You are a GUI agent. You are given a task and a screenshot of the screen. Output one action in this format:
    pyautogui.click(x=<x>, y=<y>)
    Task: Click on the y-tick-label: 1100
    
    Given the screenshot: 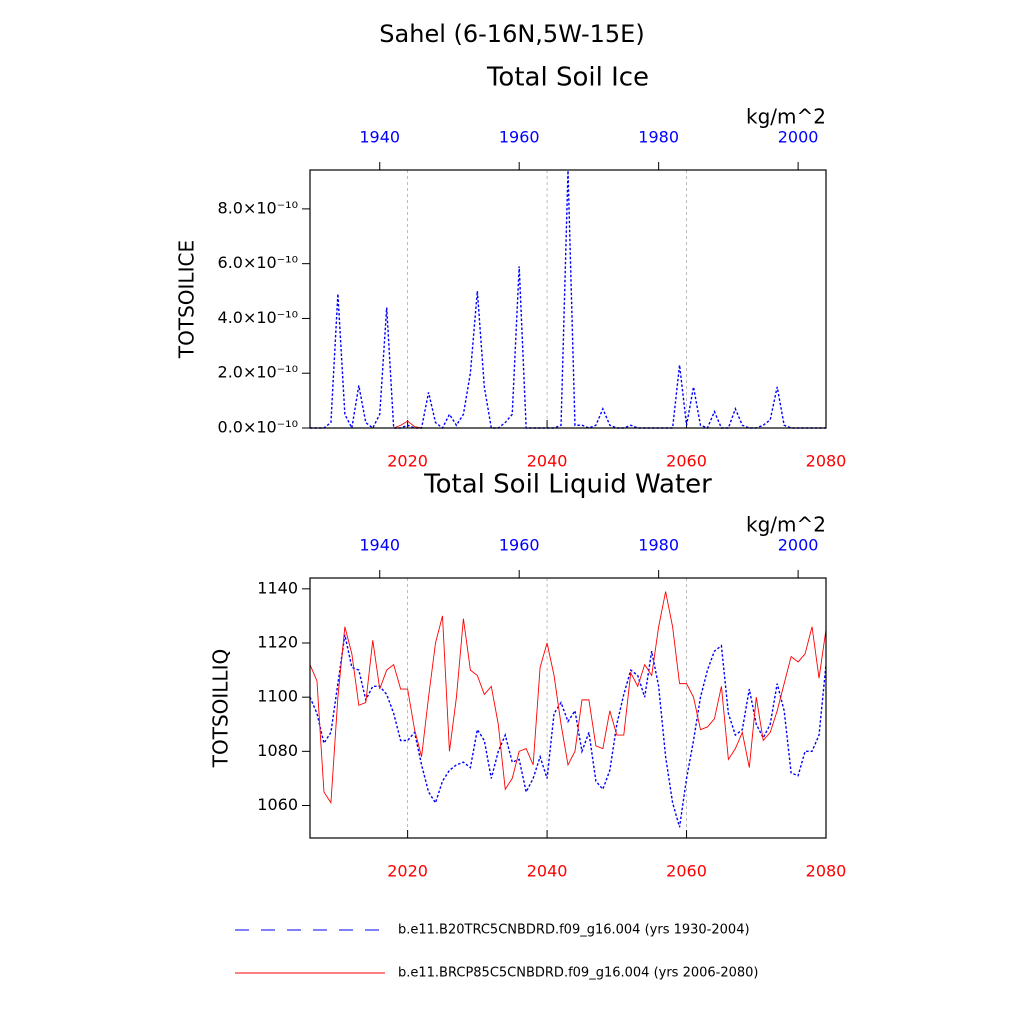 What is the action you would take?
    pyautogui.click(x=277, y=696)
    